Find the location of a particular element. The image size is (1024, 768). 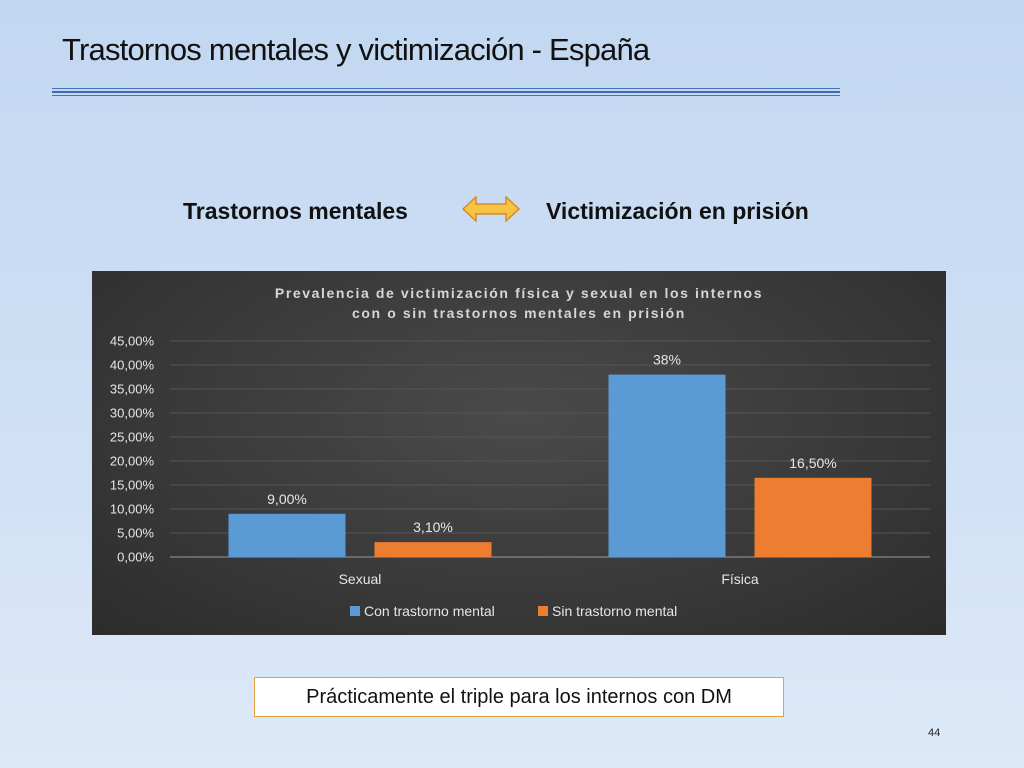

y-tick-label: 15,00% is located at coordinates (132, 485).